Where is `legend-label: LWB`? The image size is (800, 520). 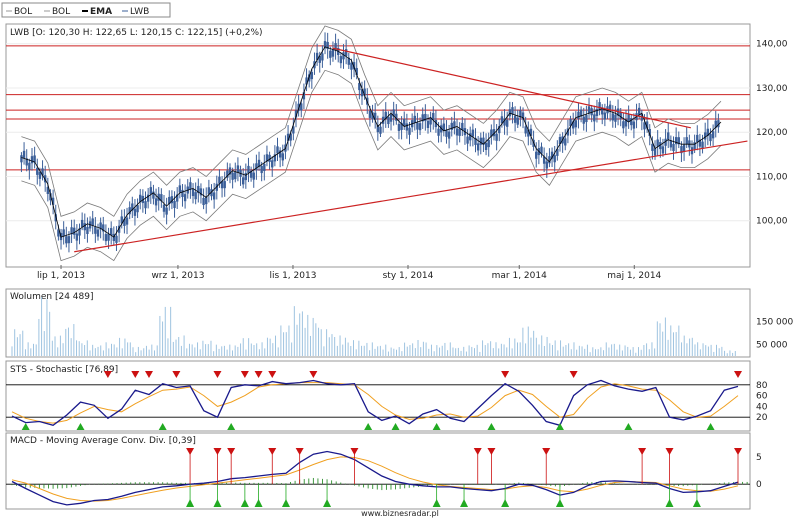
legend-label: LWB is located at coordinates (139, 12).